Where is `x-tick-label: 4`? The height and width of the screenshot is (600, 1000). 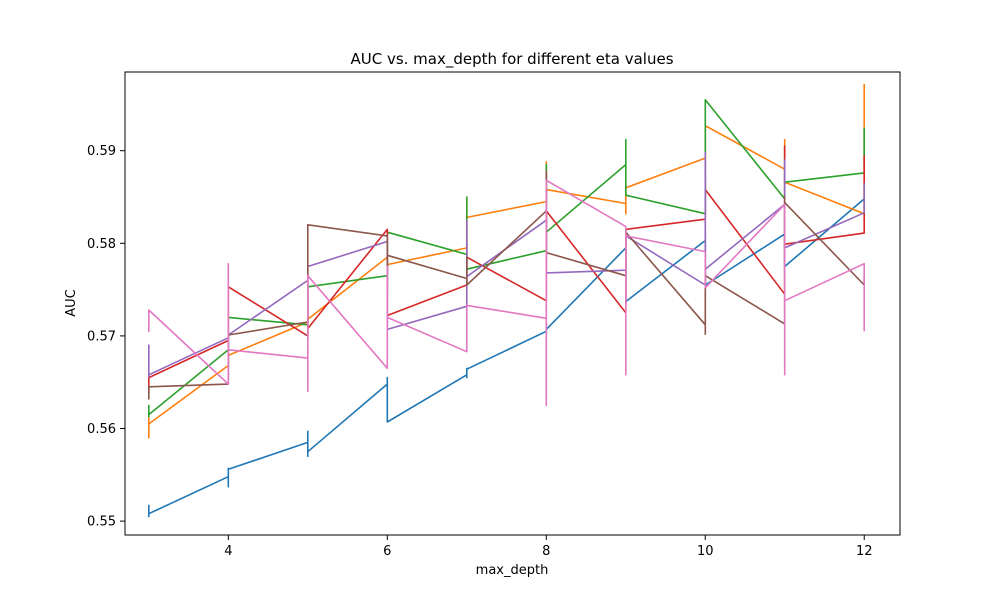 x-tick-label: 4 is located at coordinates (228, 551).